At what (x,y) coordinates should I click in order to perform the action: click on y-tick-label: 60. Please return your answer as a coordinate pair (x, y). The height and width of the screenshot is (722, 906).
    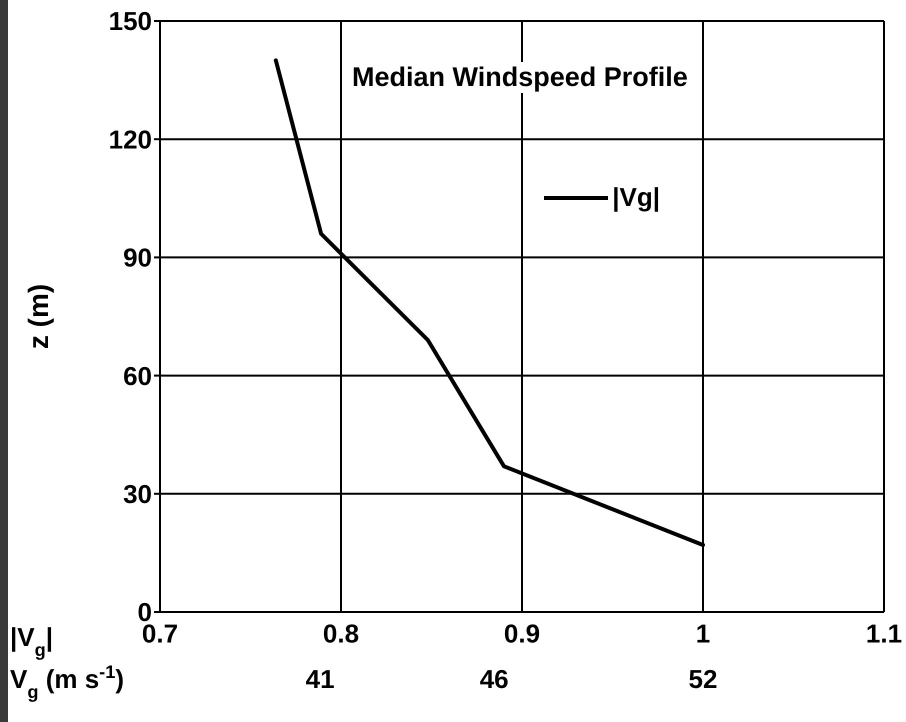
    Looking at the image, I should click on (137, 375).